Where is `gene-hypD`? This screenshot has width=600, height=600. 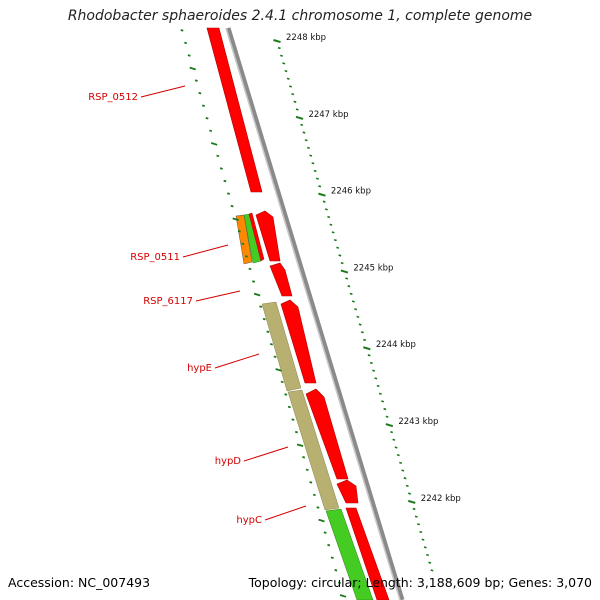 gene-hypD is located at coordinates (327, 434).